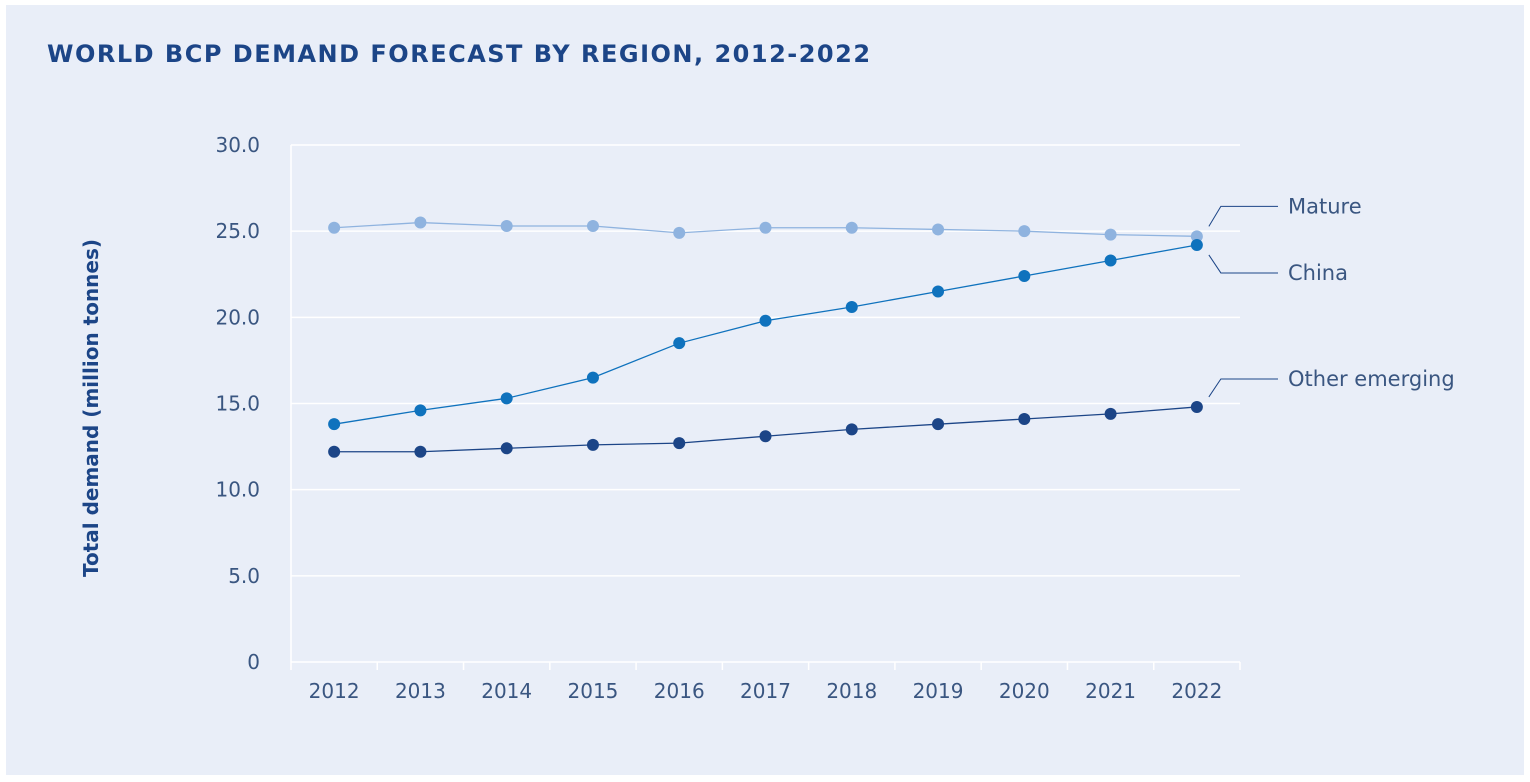  Describe the element at coordinates (851, 691) in the screenshot. I see `x-tick-label: 2018` at that location.